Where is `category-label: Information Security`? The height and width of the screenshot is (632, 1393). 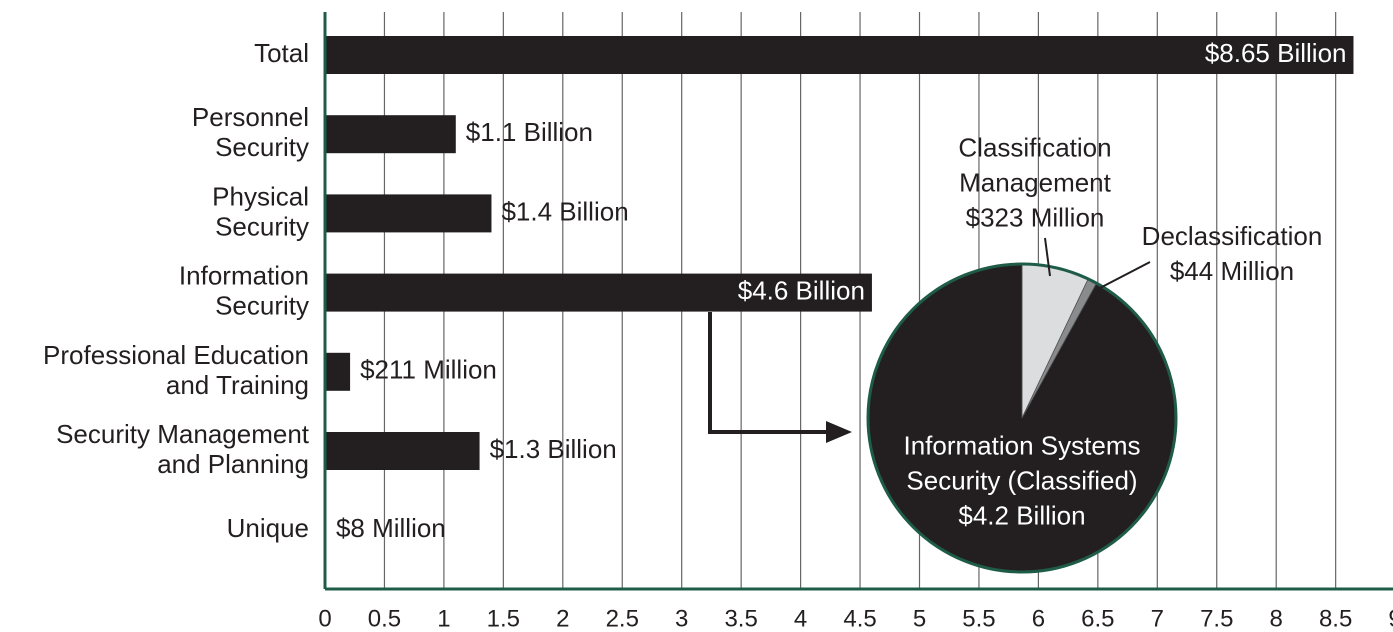 category-label: Information Security is located at coordinates (244, 290).